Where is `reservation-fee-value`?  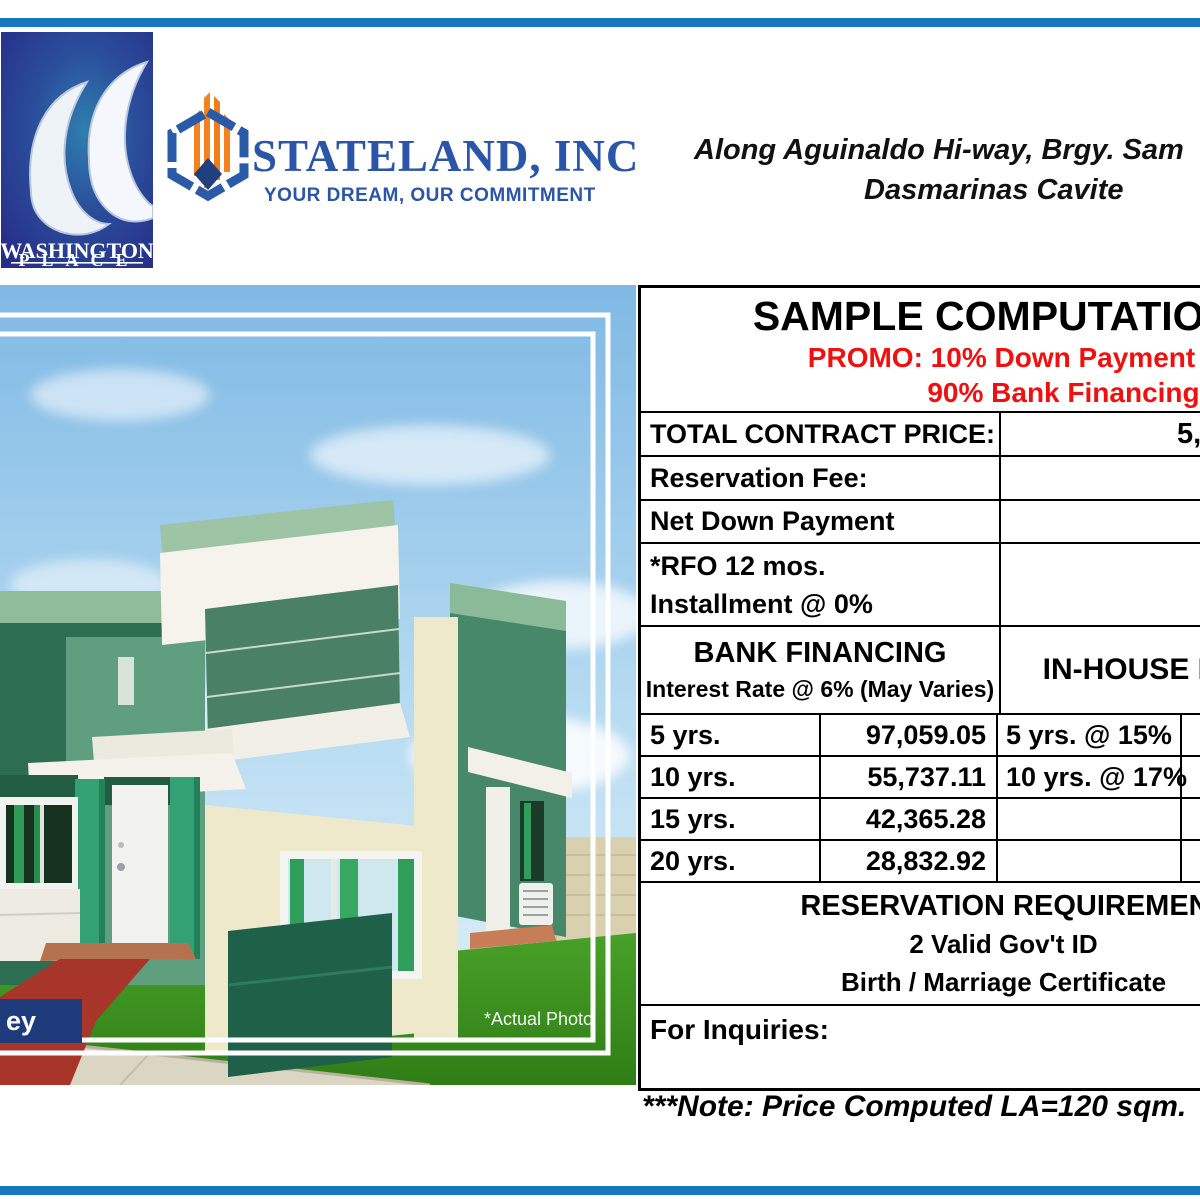 reservation-fee-value is located at coordinates (1099, 478).